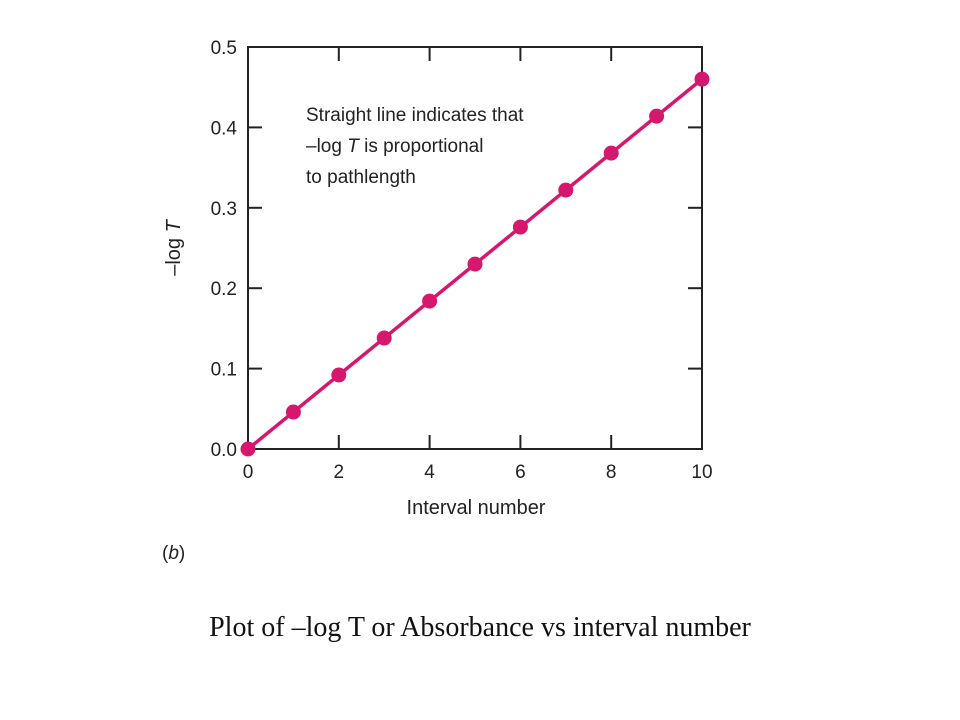 The image size is (960, 720). What do you see at coordinates (224, 370) in the screenshot?
I see `y-tick-label: 0.1` at bounding box center [224, 370].